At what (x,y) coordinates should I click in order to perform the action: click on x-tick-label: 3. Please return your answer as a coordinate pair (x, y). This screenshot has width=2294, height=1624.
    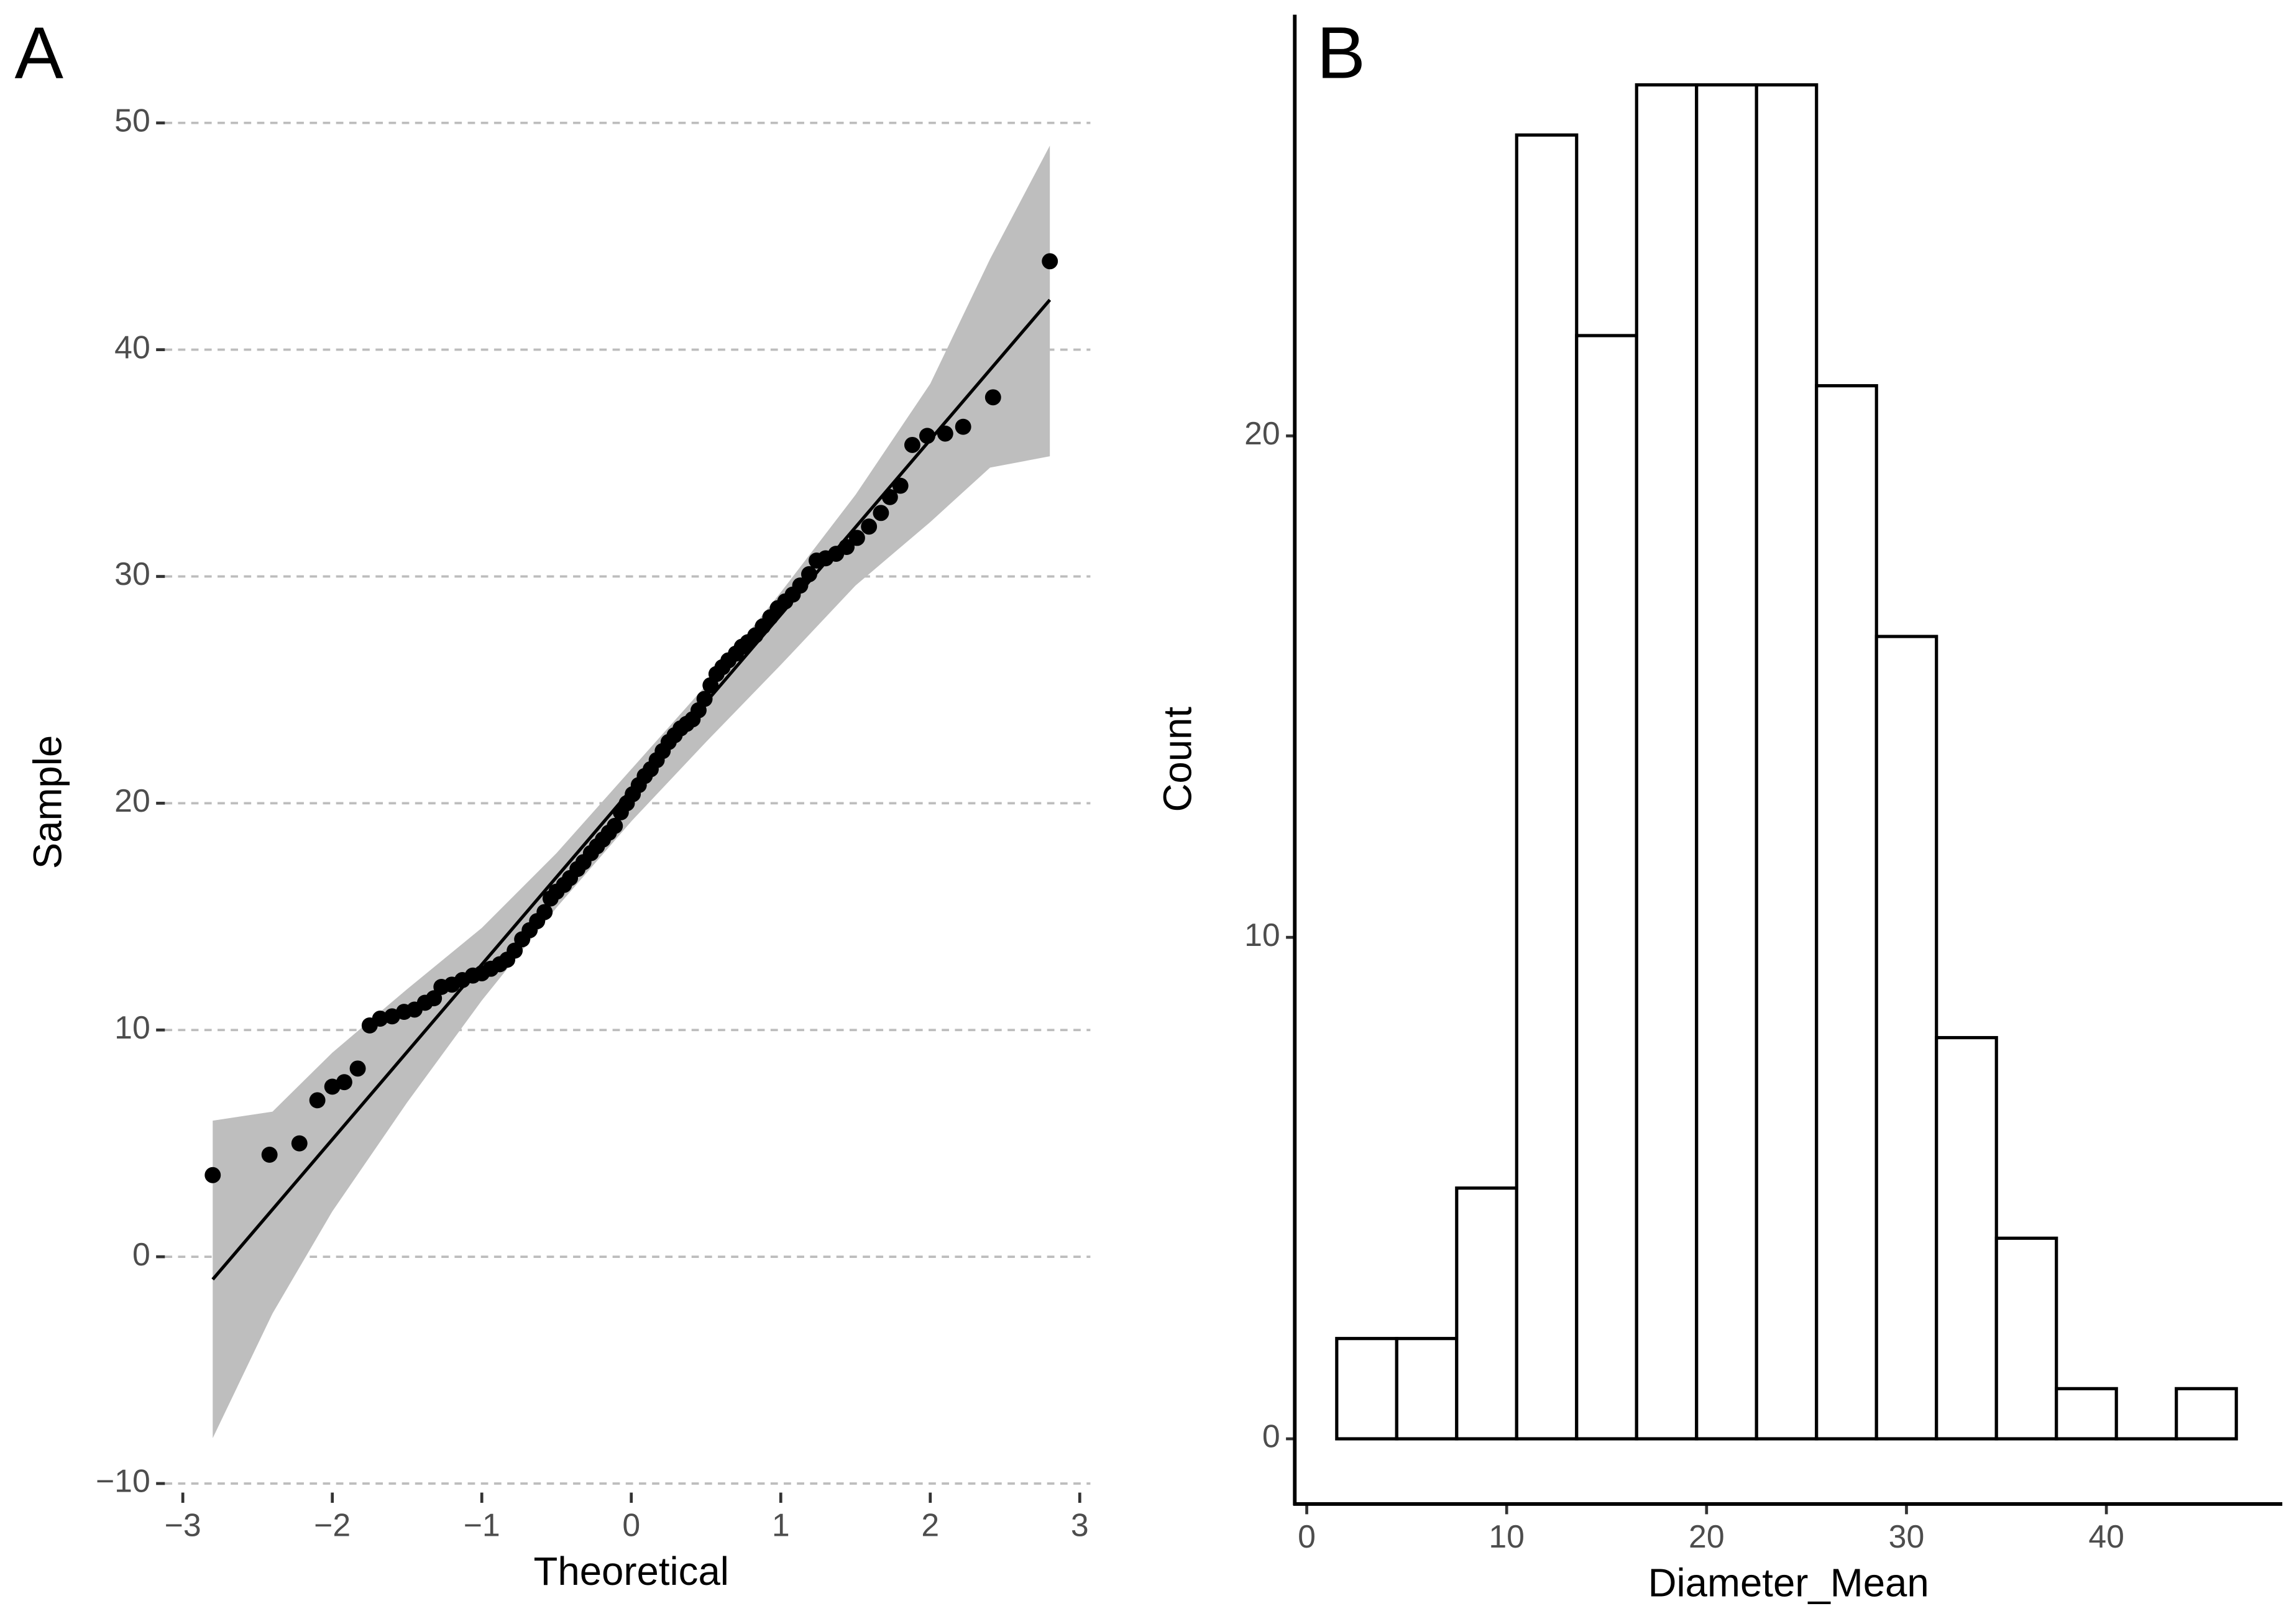
    Looking at the image, I should click on (1080, 1525).